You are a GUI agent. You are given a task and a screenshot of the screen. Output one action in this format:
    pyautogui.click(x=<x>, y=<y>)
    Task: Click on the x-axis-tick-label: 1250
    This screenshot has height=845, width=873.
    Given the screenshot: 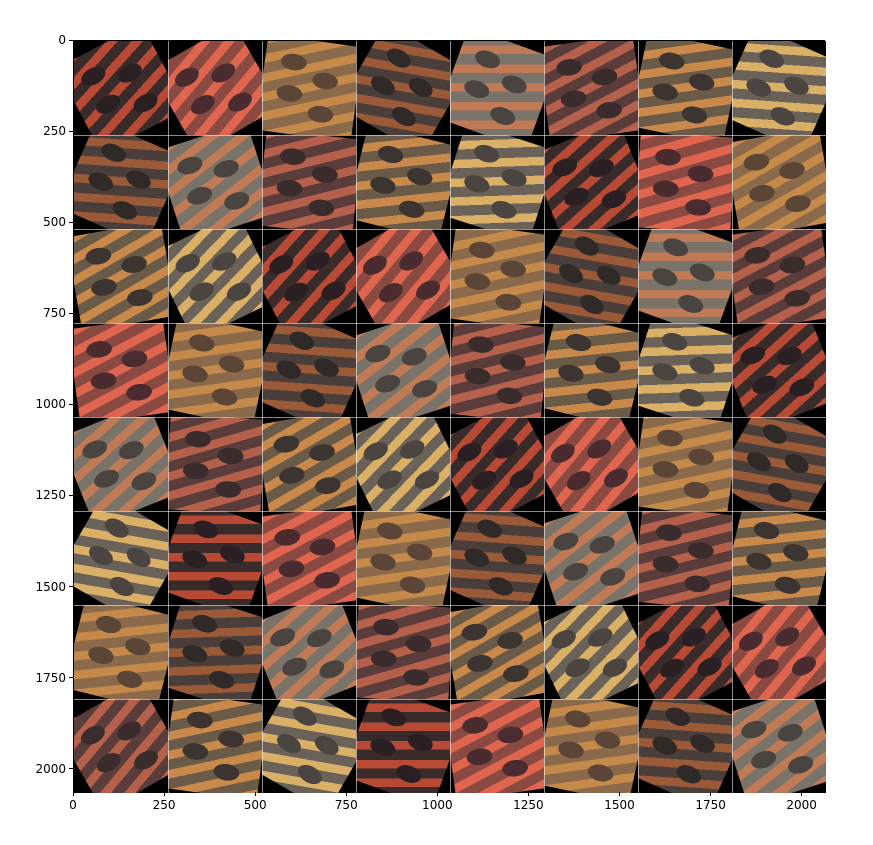 What is the action you would take?
    pyautogui.click(x=528, y=805)
    